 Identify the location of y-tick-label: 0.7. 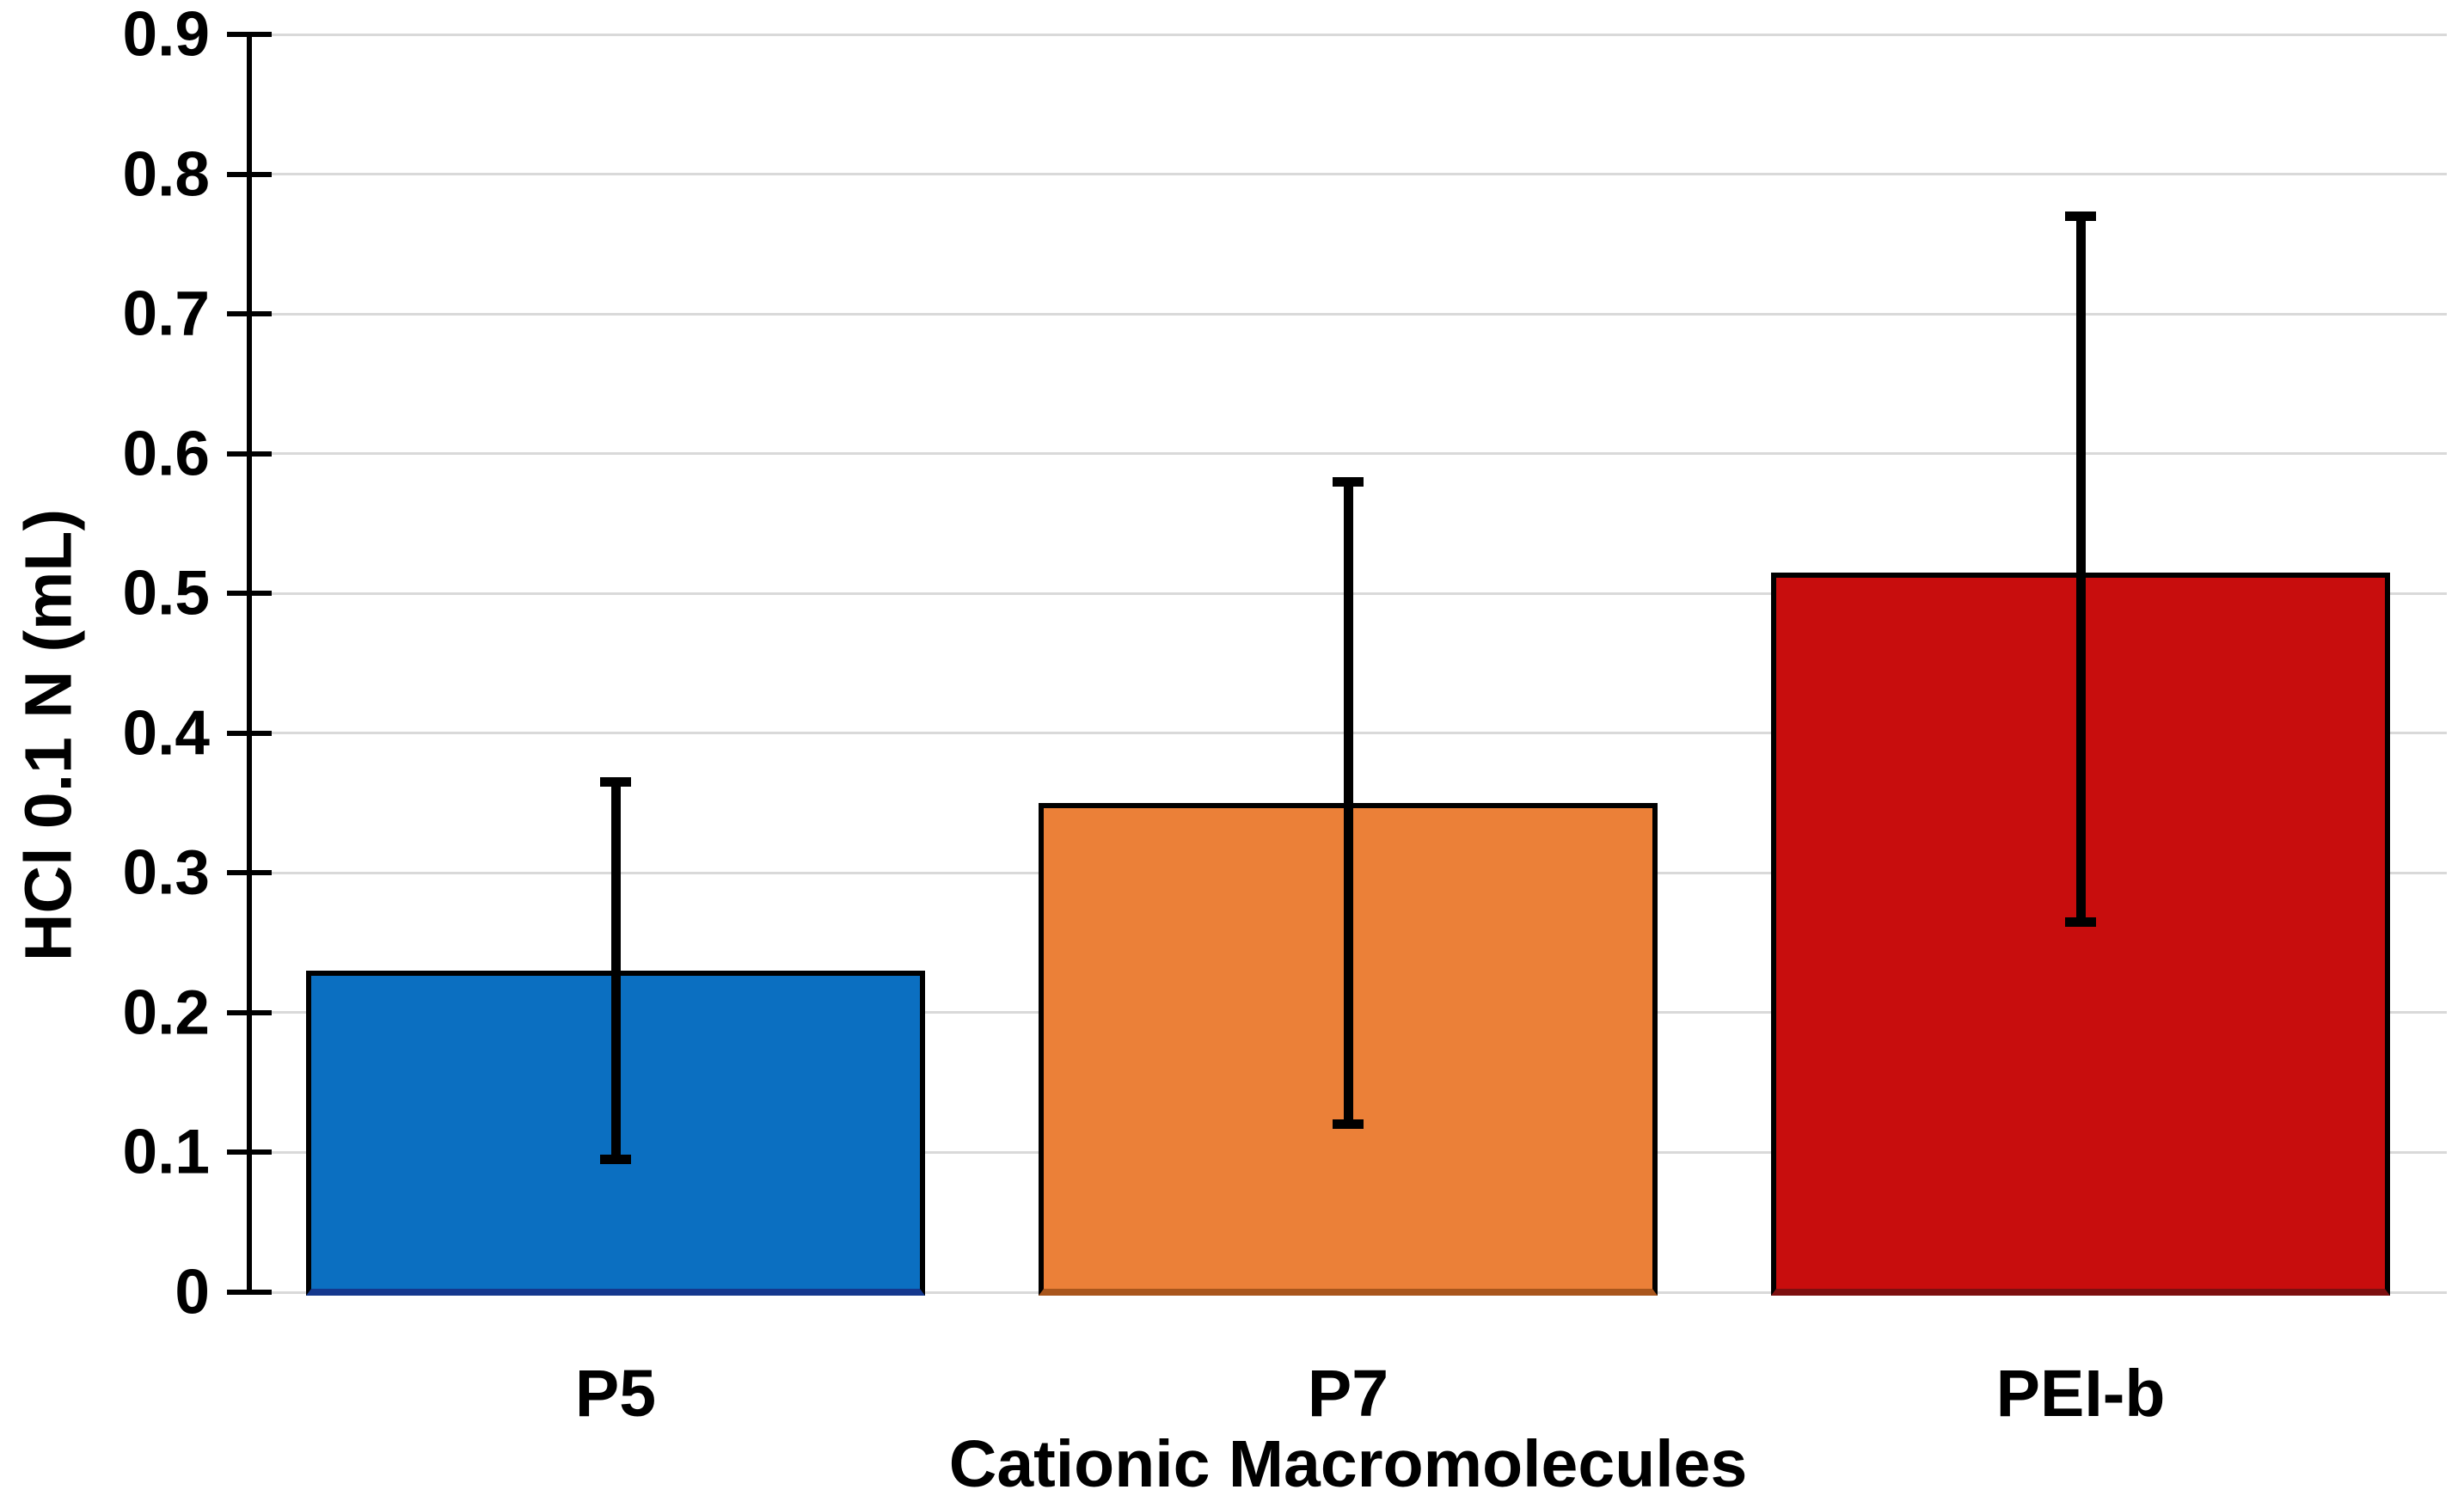
(166, 314).